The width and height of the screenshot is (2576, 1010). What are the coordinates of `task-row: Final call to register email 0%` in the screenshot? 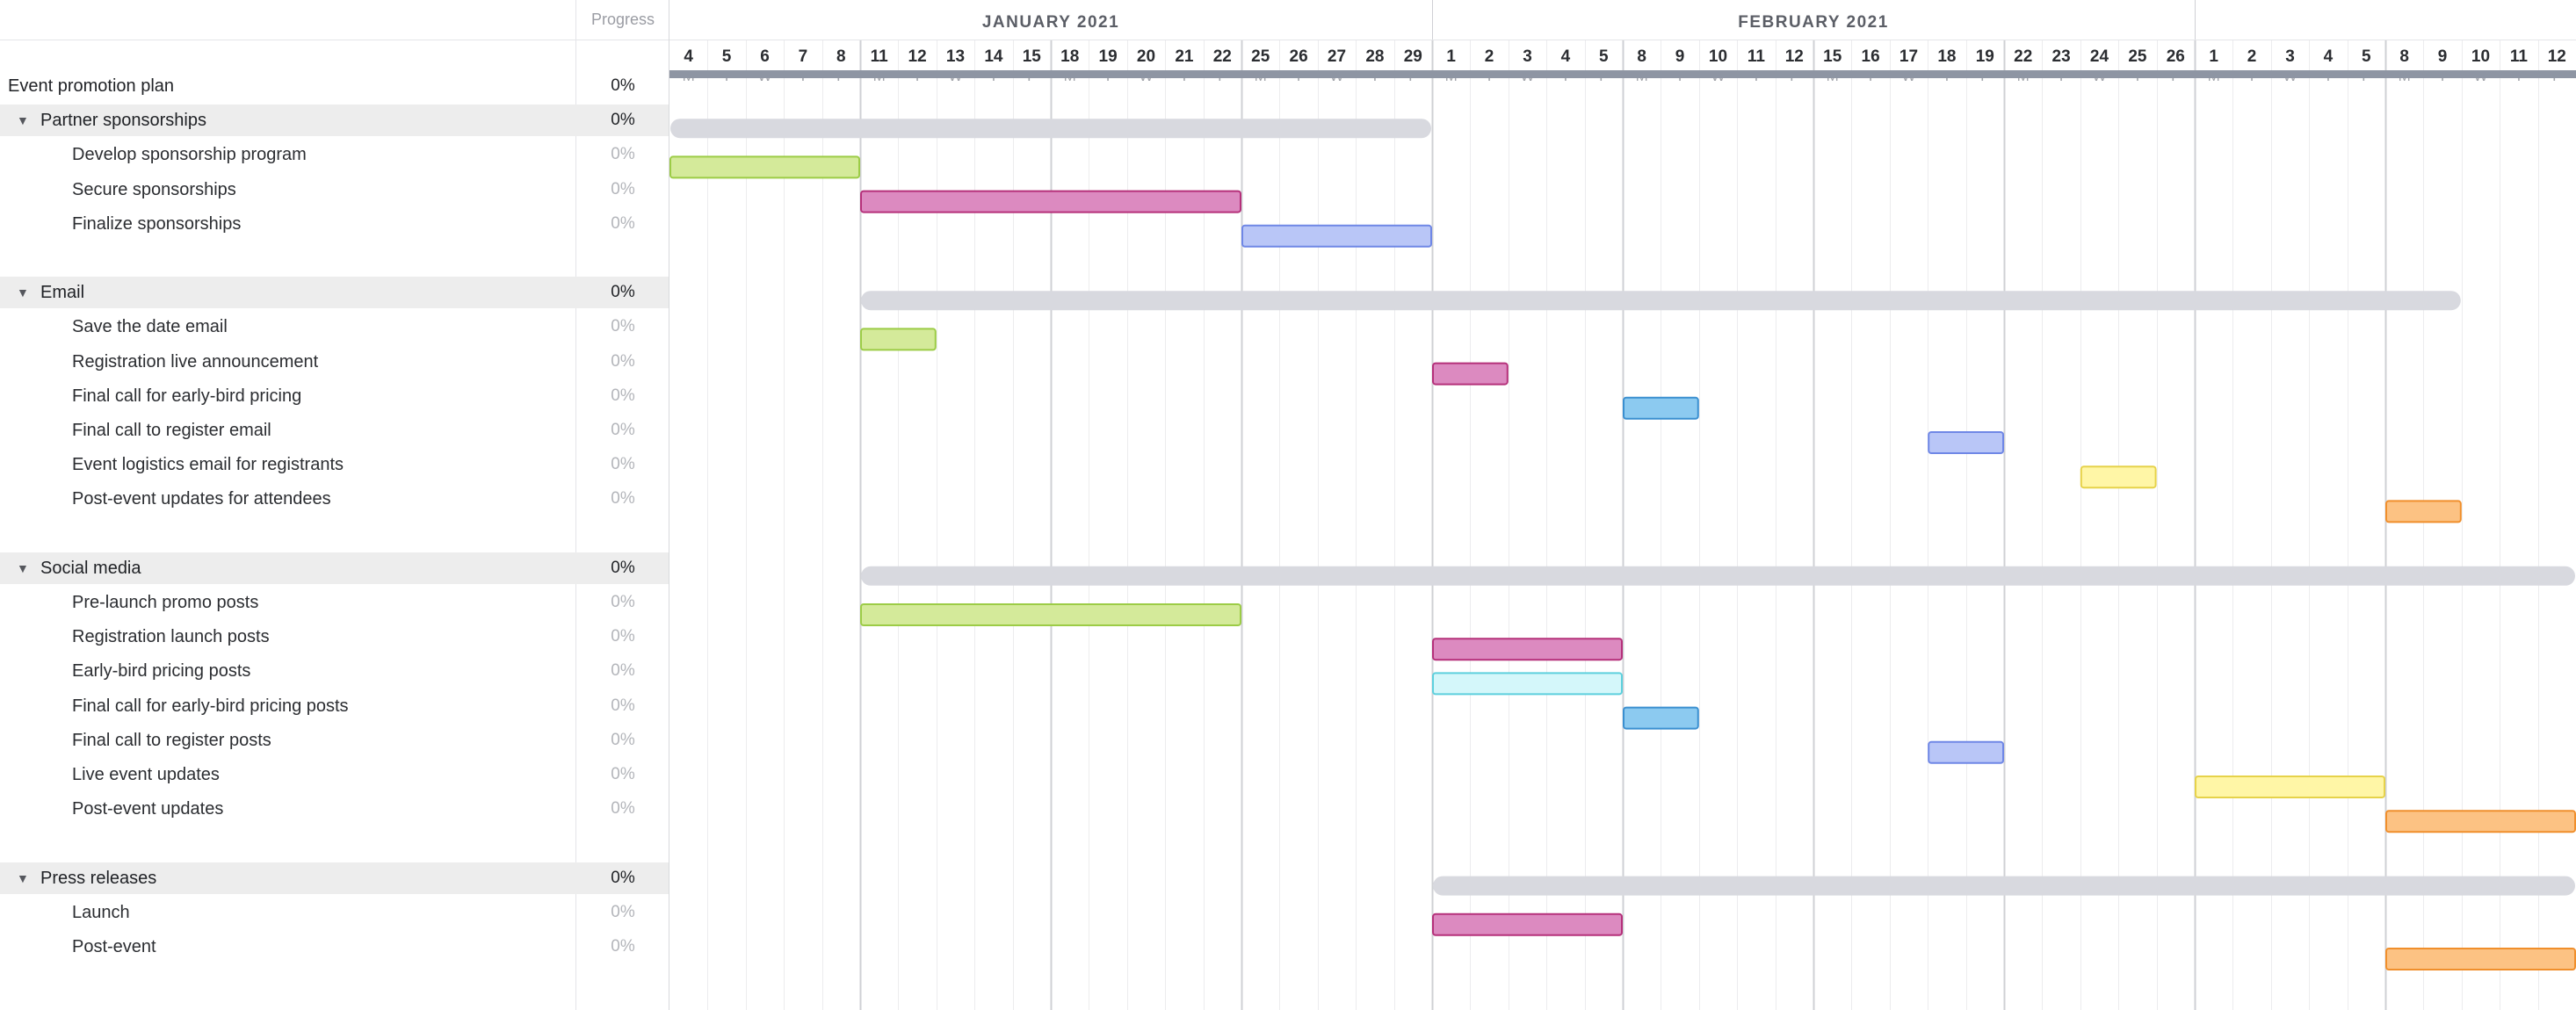 It's located at (334, 430).